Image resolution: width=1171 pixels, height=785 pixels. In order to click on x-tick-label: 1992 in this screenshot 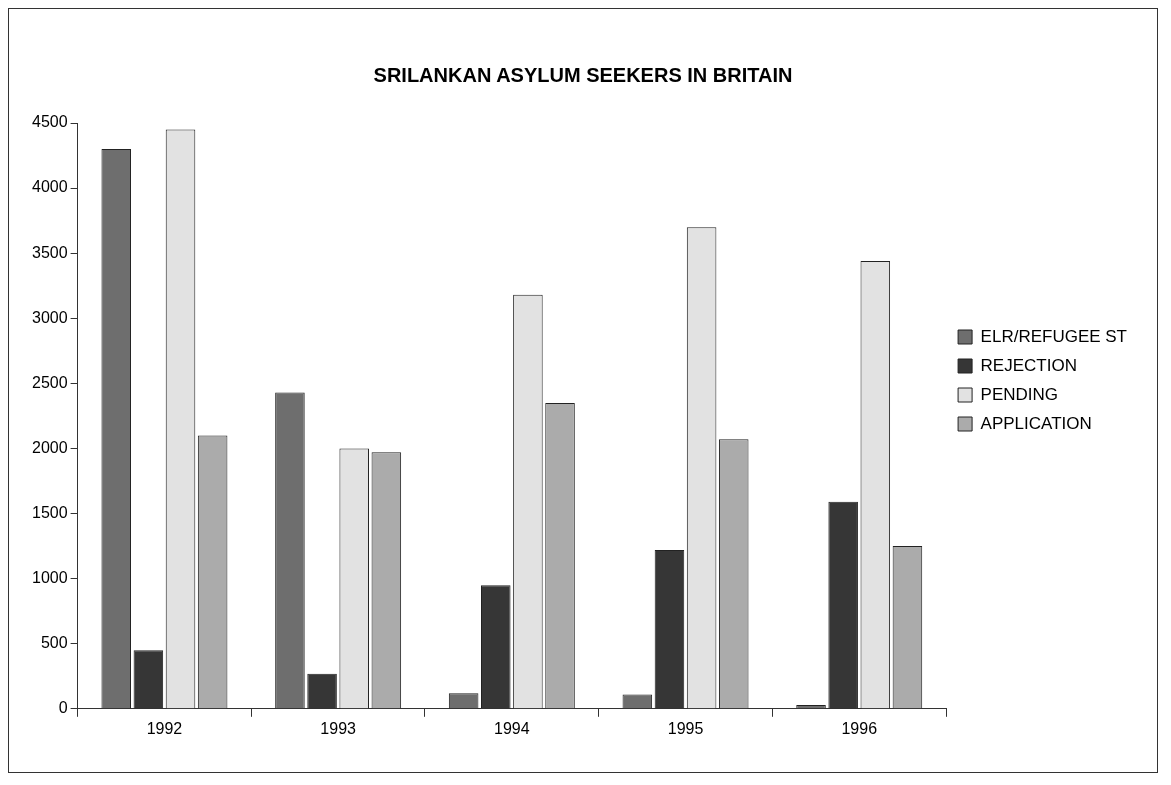, I will do `click(164, 728)`.